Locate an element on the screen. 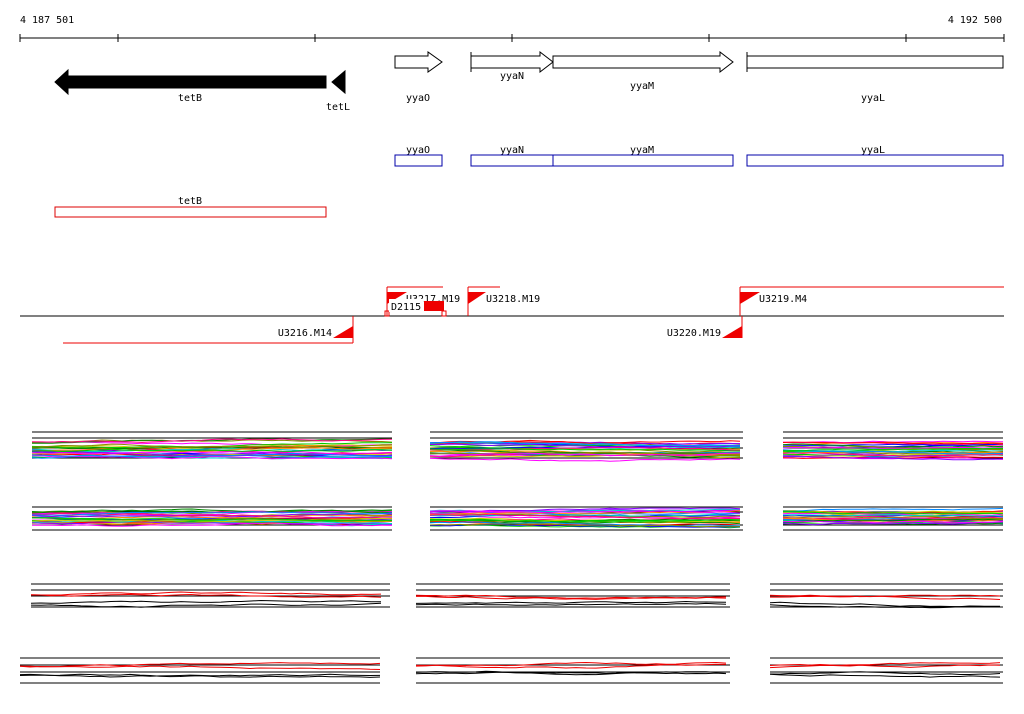  gene-box-yyaL is located at coordinates (875, 160).